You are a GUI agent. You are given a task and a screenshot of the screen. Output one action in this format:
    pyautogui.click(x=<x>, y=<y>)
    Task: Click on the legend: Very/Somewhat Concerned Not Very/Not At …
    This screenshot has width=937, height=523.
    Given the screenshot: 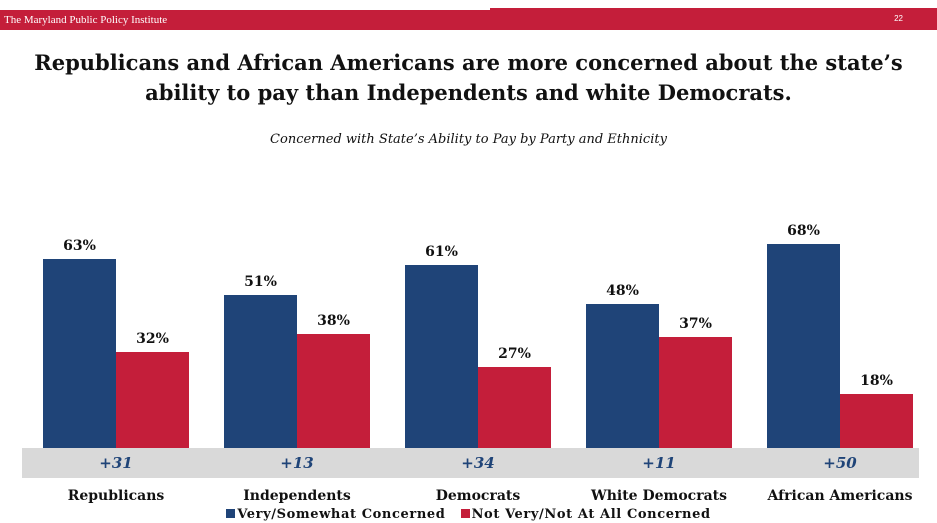 What is the action you would take?
    pyautogui.click(x=468, y=514)
    